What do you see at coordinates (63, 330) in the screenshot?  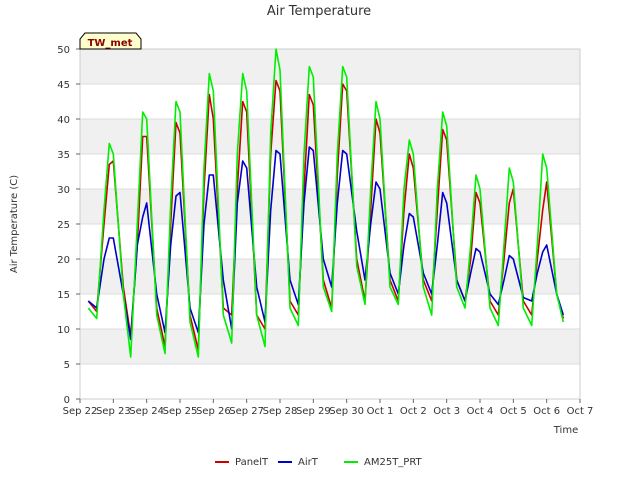 I see `y-tick-label: 10` at bounding box center [63, 330].